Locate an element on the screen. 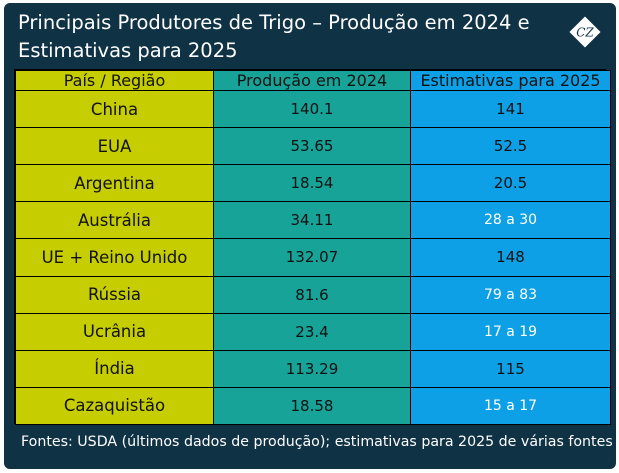 This screenshot has height=473, width=619. cell-production-2024: 53.65 is located at coordinates (312, 146).